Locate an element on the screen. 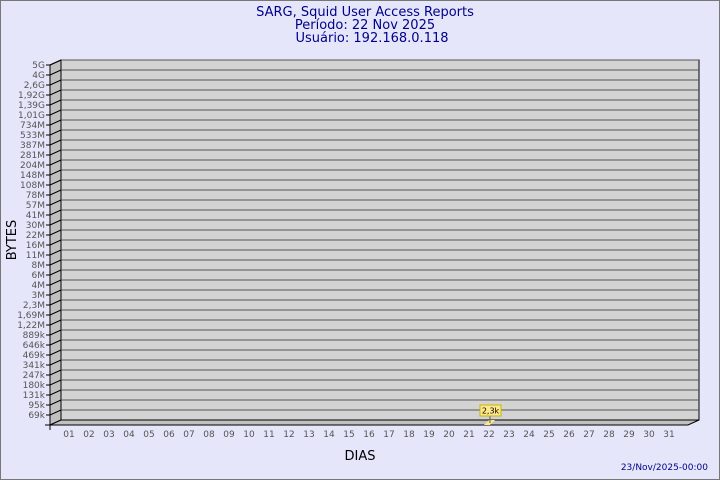 This screenshot has height=480, width=720. x-tick-label: 11 is located at coordinates (268, 435).